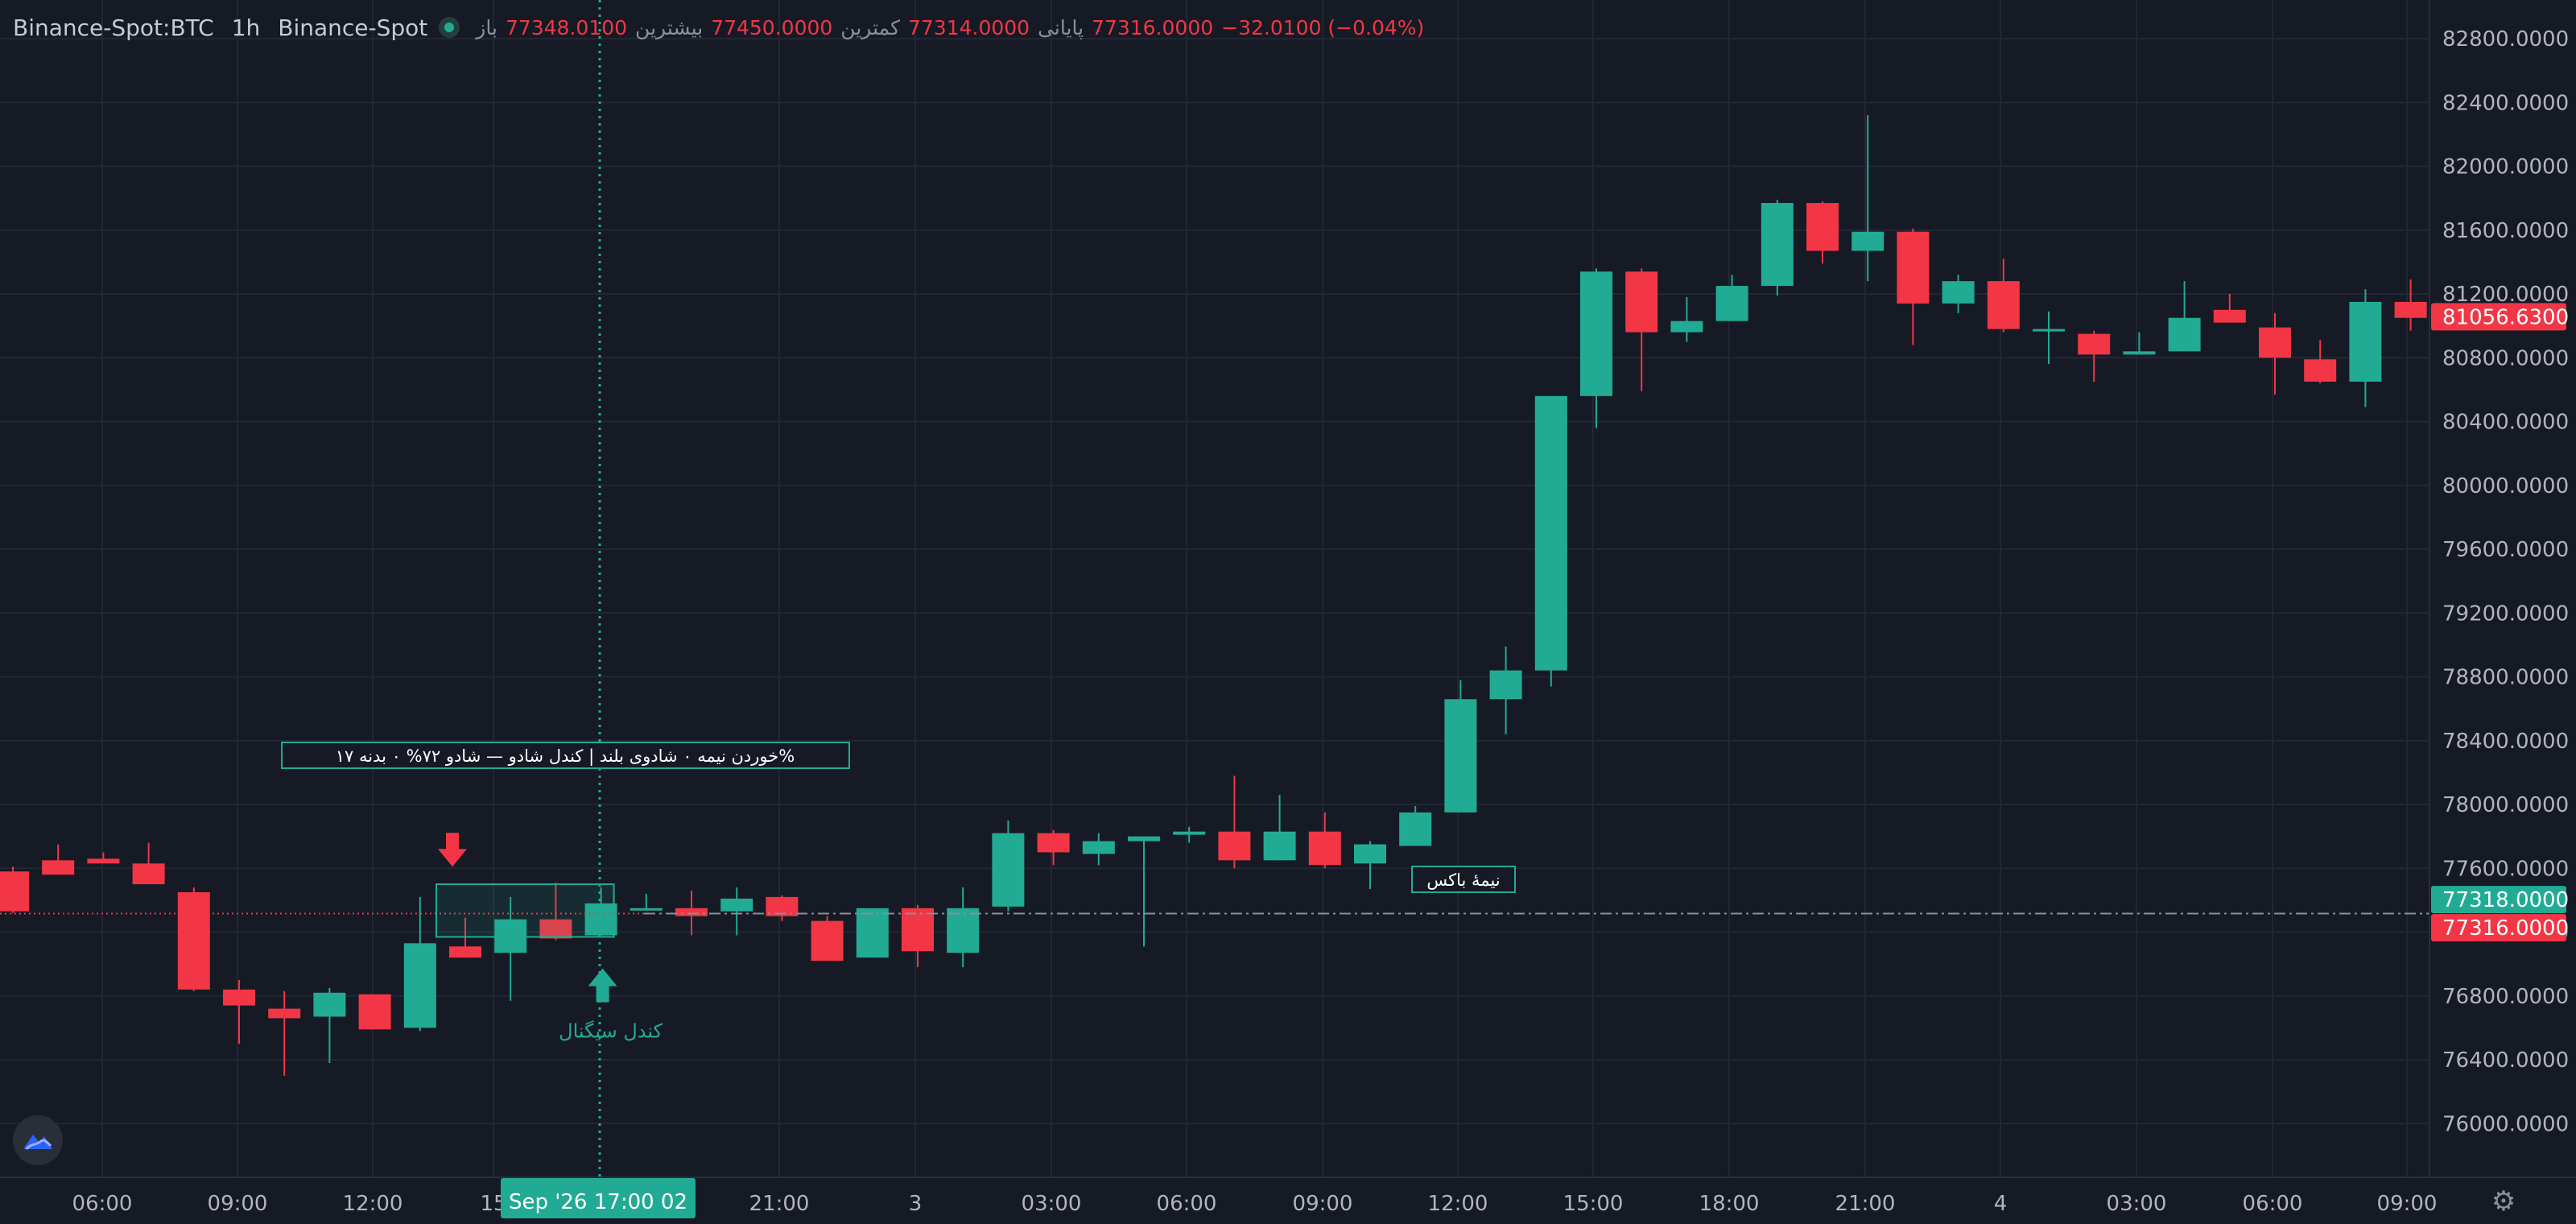 This screenshot has height=1224, width=2576. Describe the element at coordinates (2505, 1060) in the screenshot. I see `price-tick-label: 76400.0000` at that location.